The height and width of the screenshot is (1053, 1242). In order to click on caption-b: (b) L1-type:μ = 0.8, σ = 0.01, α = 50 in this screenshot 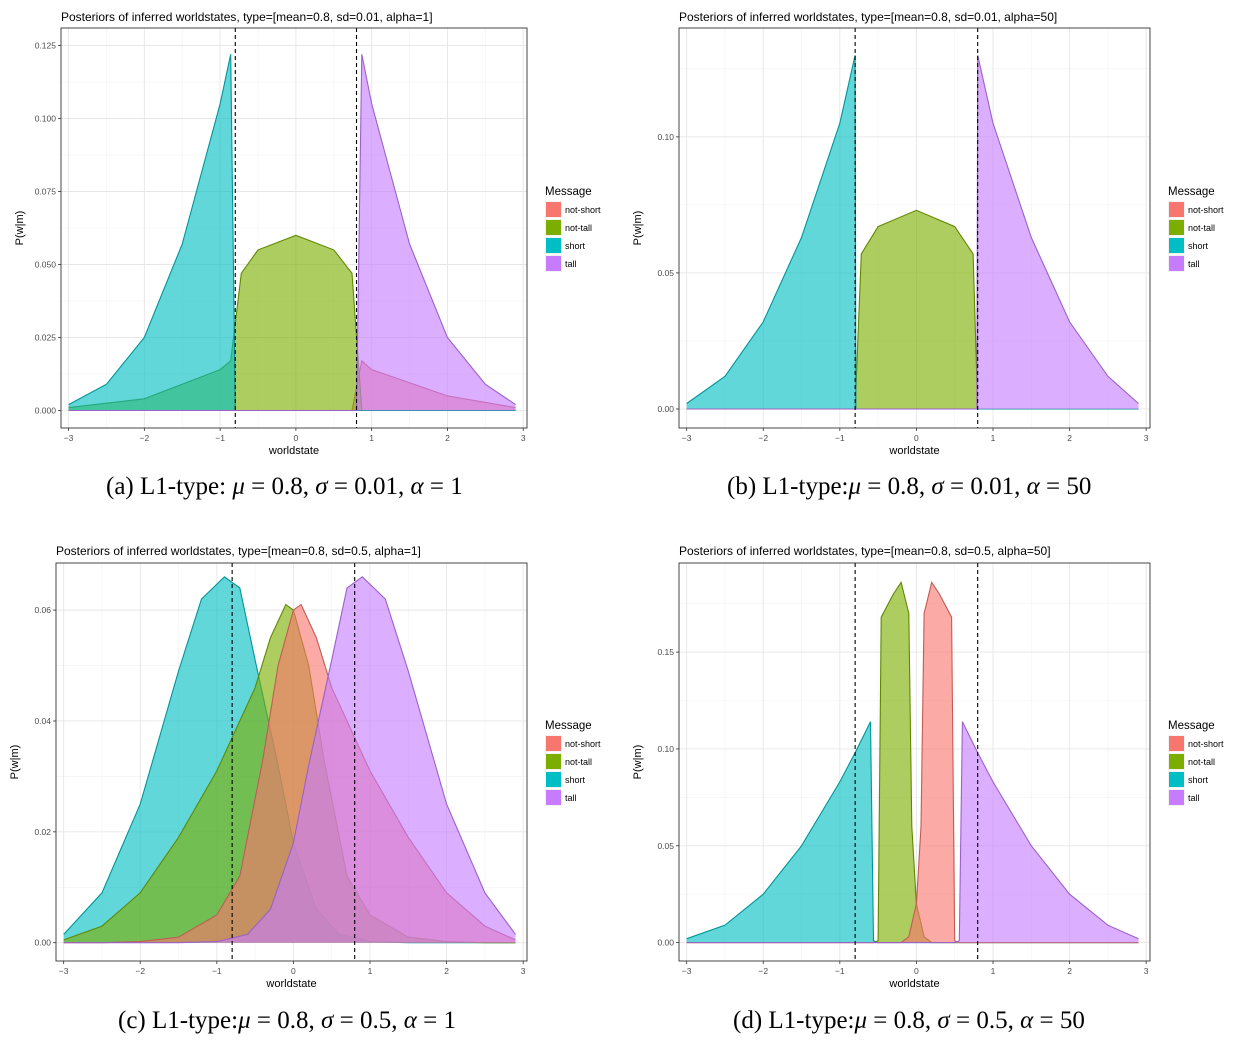, I will do `click(909, 486)`.